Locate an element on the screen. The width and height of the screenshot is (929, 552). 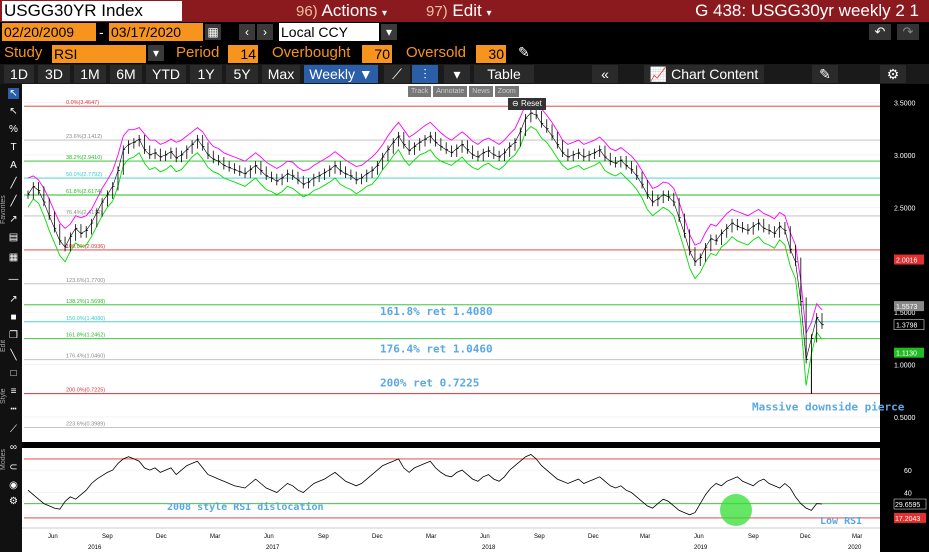
fib-level-label: 100.0%(2.0936) is located at coordinates (85, 247).